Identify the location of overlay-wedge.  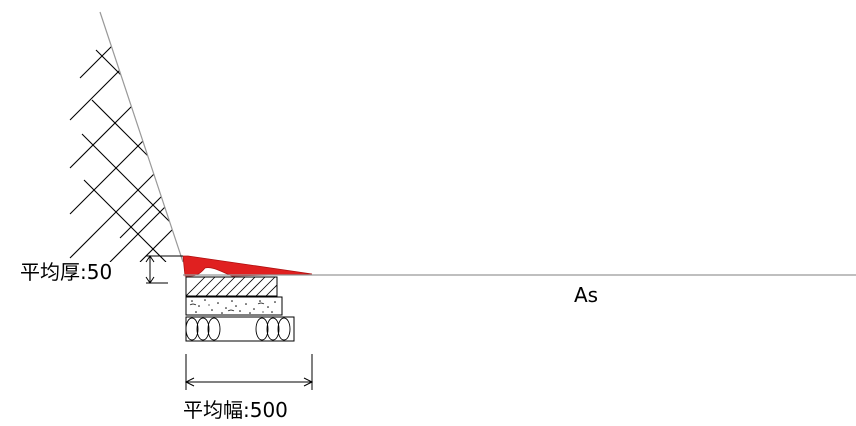
(247, 266).